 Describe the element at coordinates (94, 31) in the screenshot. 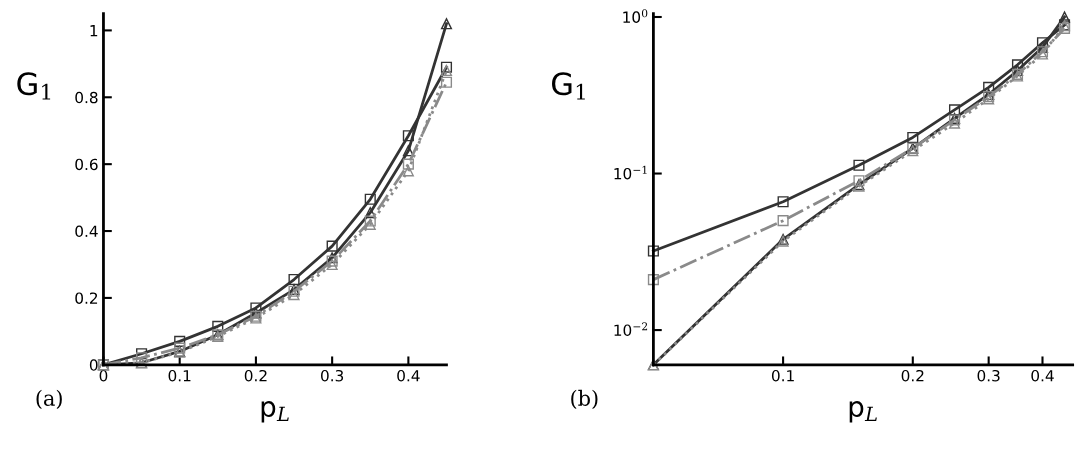

I see `y-tick-label: 1` at that location.